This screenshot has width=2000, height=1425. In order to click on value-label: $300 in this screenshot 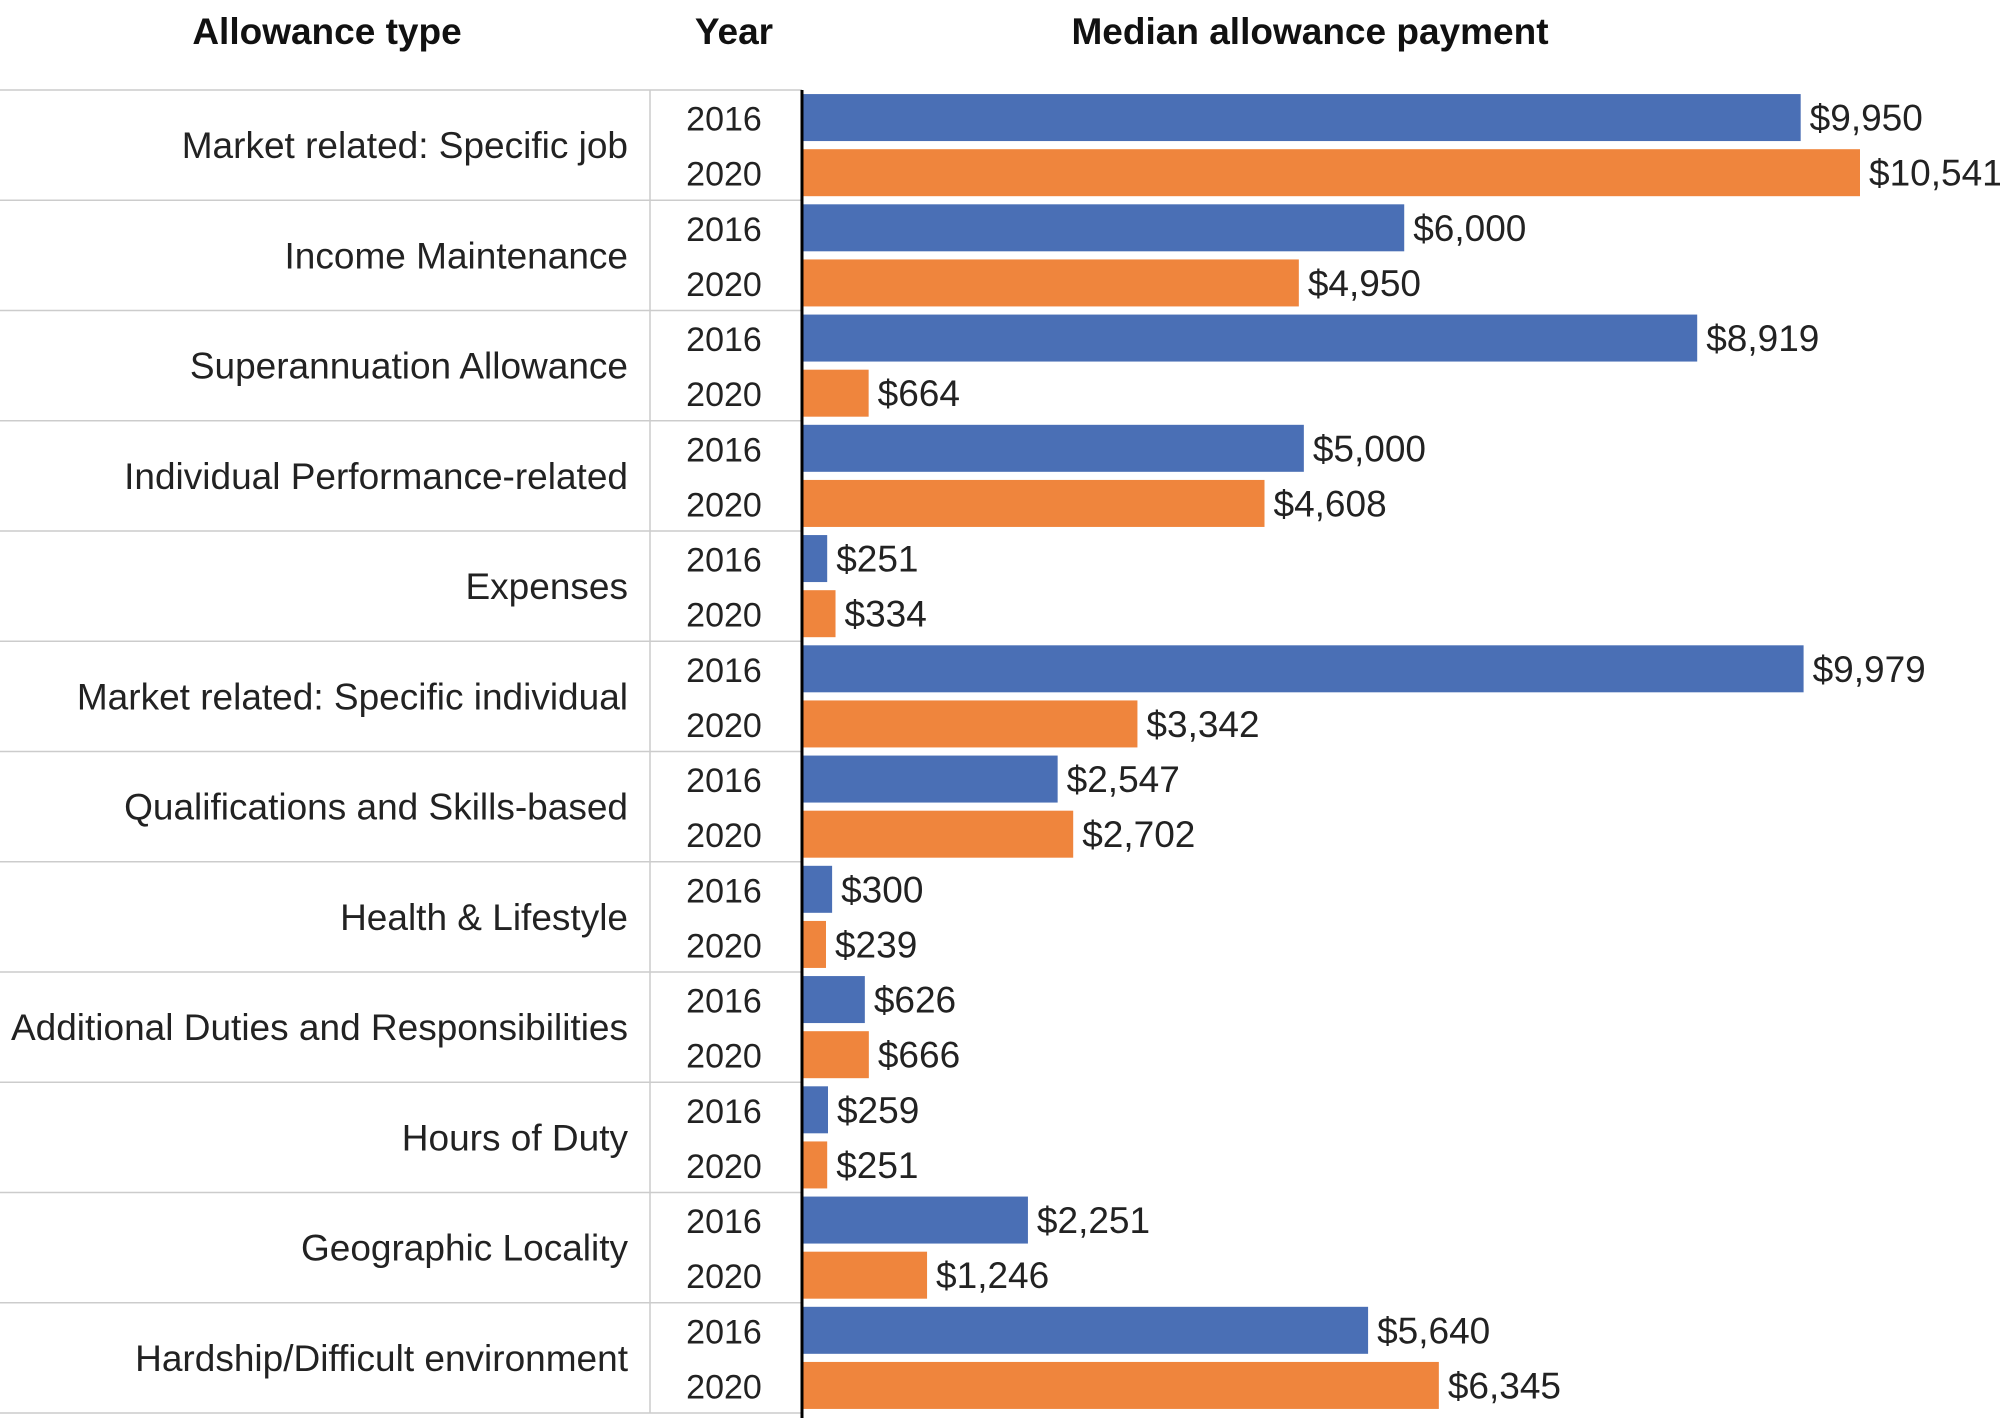, I will do `click(882, 889)`.